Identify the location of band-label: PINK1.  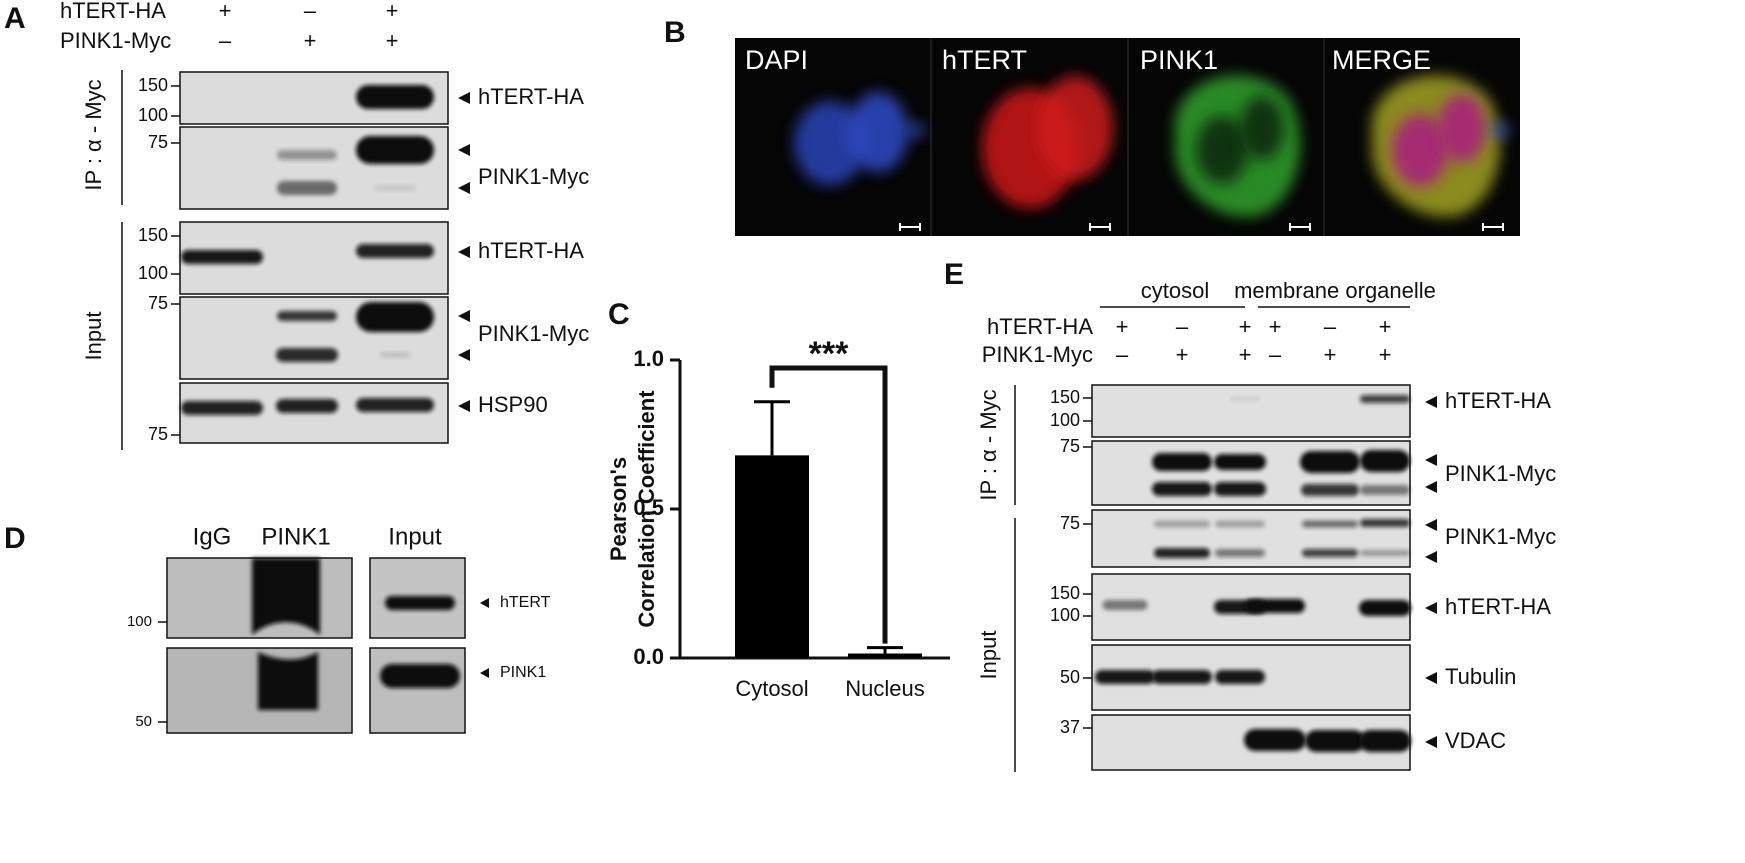
(523, 672).